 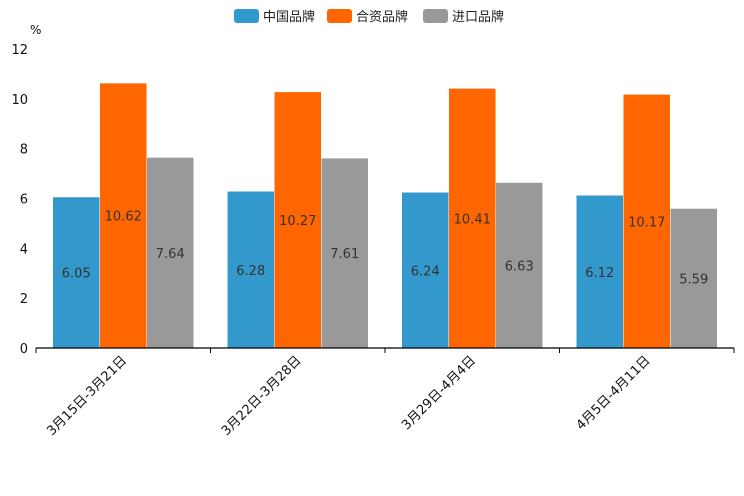 I want to click on category-label: 3月22日-3月28日, so click(x=262, y=396).